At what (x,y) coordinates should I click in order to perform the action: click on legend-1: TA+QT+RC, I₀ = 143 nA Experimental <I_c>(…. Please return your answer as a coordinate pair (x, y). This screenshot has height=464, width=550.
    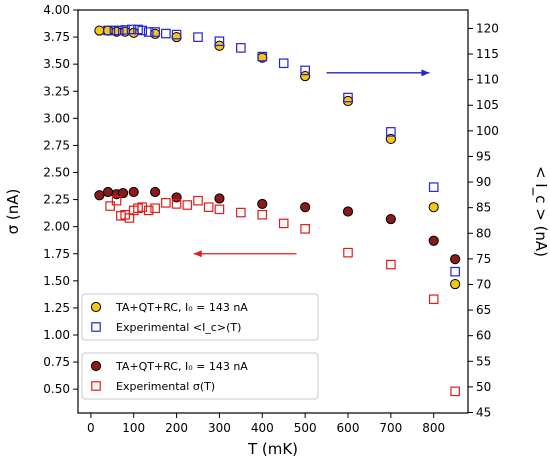
    Looking at the image, I should click on (200, 317).